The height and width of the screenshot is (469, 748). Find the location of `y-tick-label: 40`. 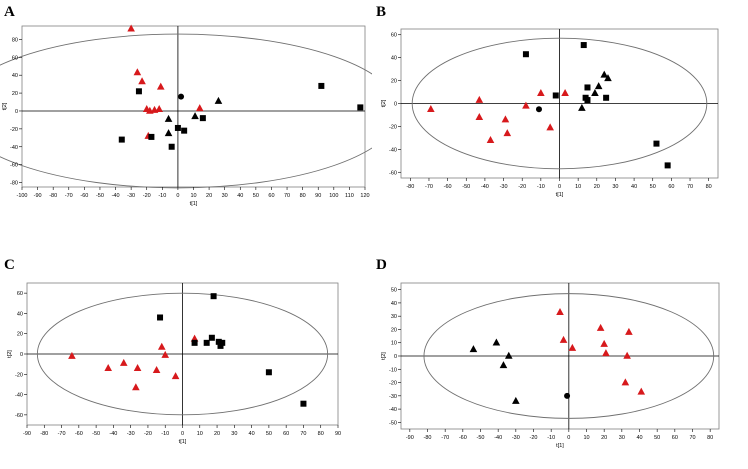

y-tick-label: 40 is located at coordinates (394, 304).